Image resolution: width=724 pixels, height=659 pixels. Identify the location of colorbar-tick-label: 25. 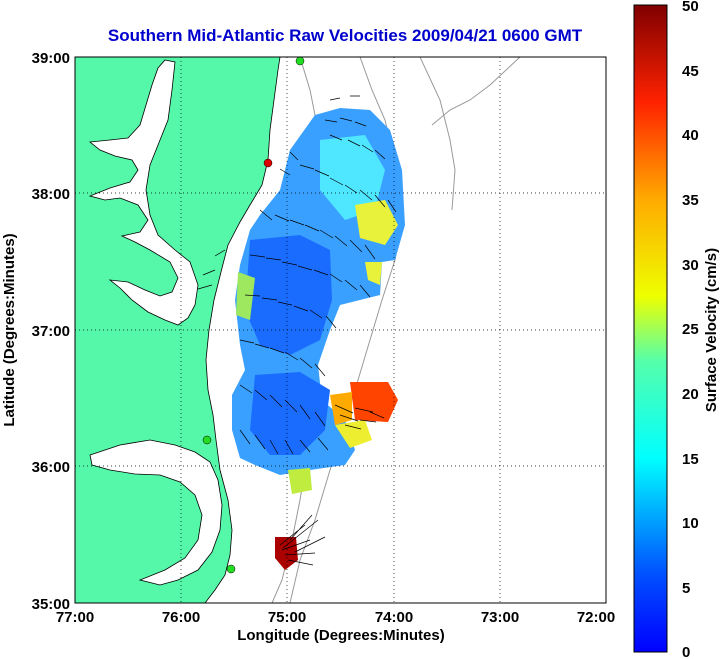
(690, 329).